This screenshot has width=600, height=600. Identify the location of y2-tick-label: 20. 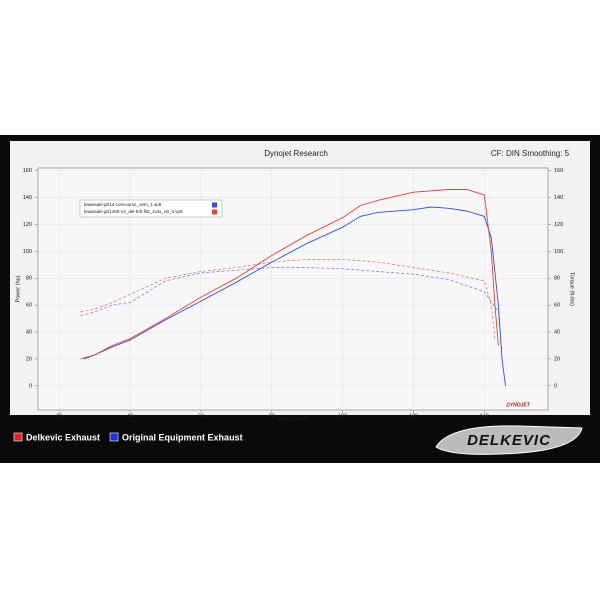
(557, 359).